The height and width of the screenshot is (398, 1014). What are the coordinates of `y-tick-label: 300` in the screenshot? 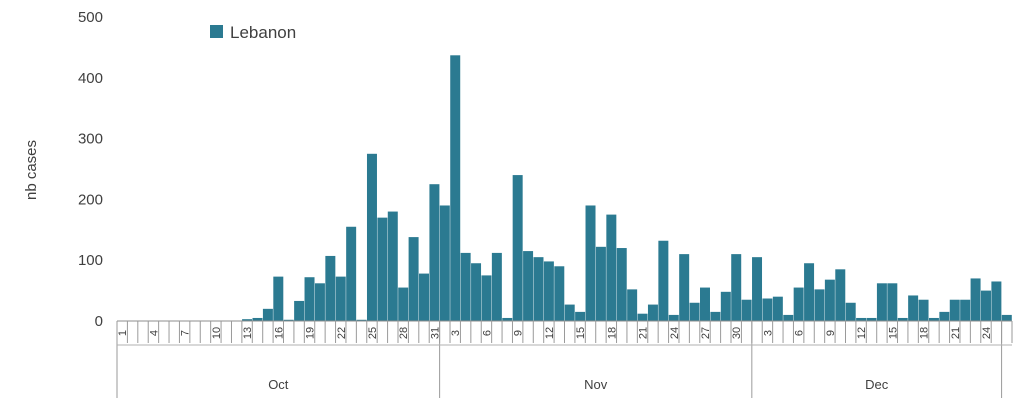 It's located at (90, 139).